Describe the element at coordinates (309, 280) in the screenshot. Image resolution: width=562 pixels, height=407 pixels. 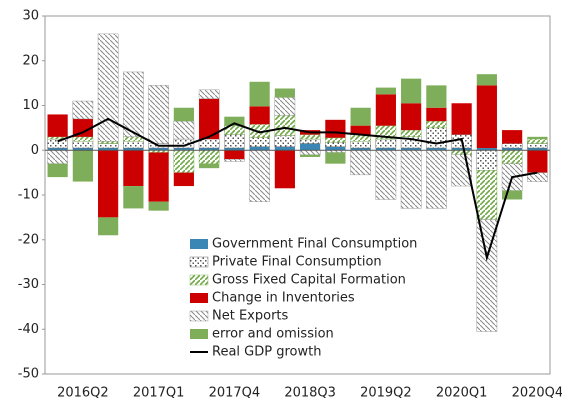
I see `legend-label: Gross Fixed Capital Formation` at that location.